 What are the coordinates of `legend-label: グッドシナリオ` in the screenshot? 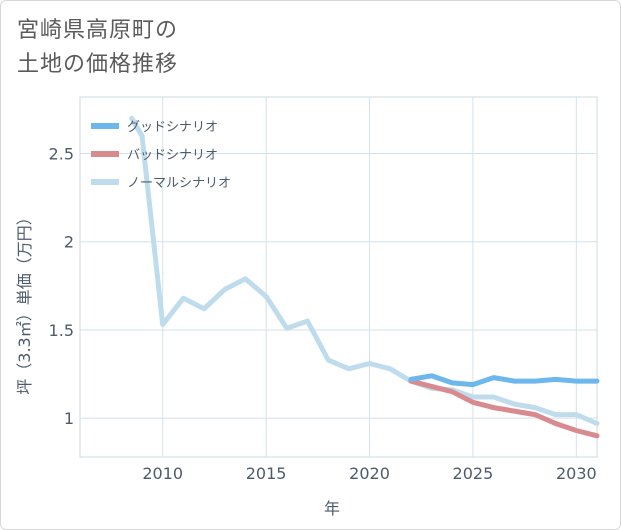 It's located at (172, 127).